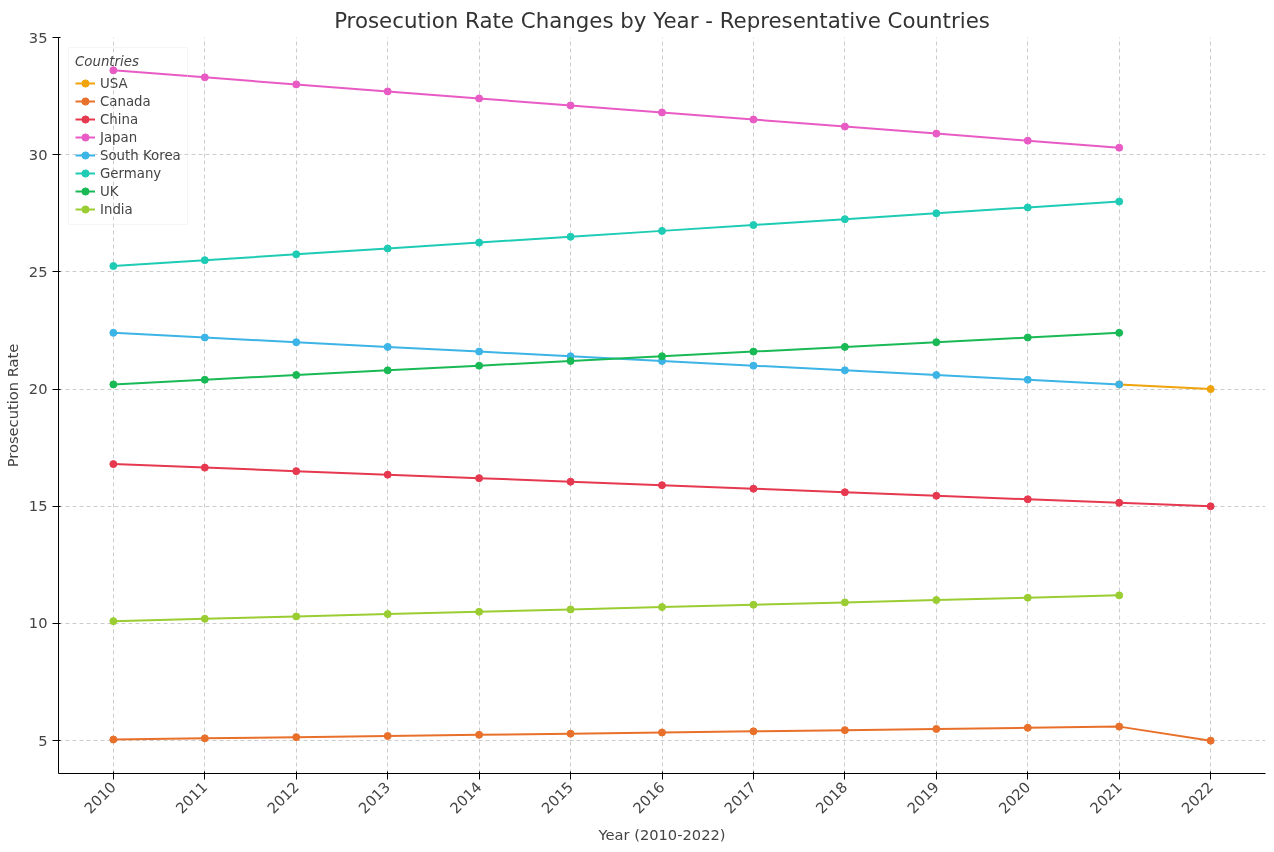 The image size is (1274, 852). What do you see at coordinates (110, 191) in the screenshot?
I see `legend-label: UK` at bounding box center [110, 191].